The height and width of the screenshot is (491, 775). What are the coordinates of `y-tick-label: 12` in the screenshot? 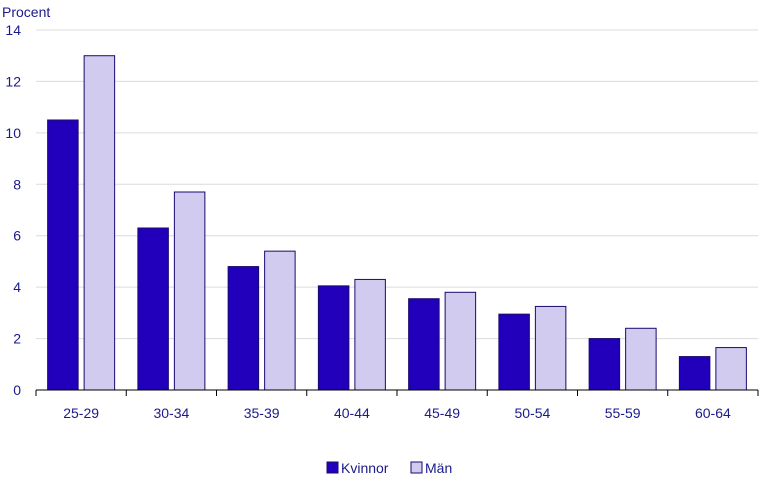 It's located at (13, 81).